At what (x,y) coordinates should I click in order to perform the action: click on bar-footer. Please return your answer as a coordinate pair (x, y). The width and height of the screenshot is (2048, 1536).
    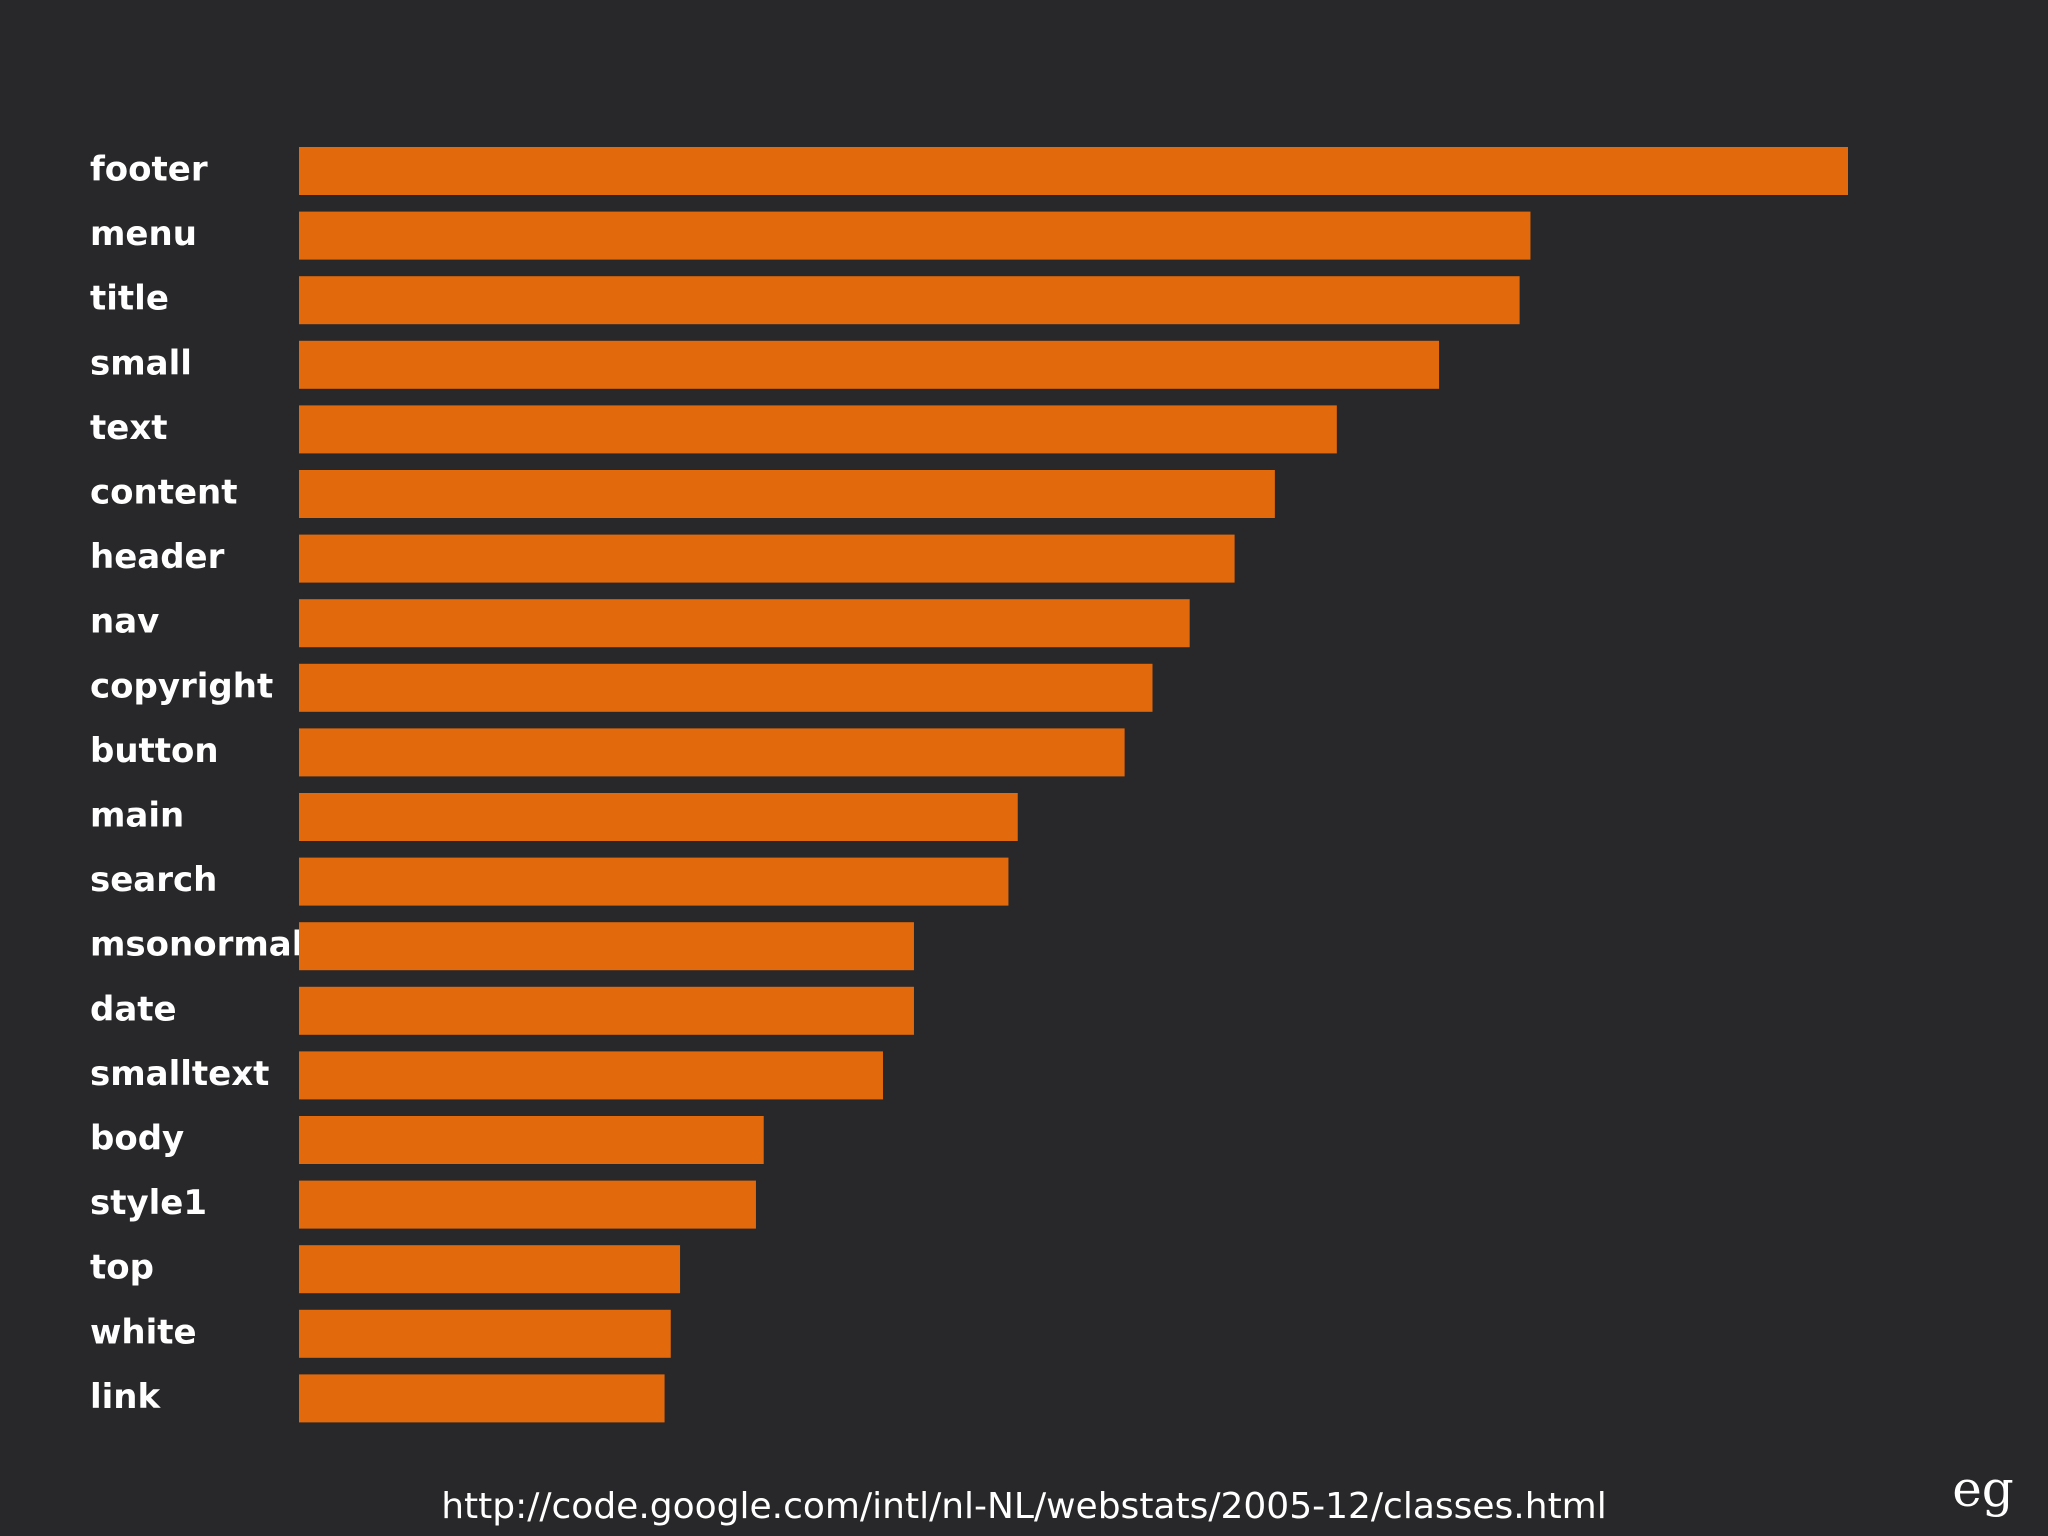
    Looking at the image, I should click on (1073, 171).